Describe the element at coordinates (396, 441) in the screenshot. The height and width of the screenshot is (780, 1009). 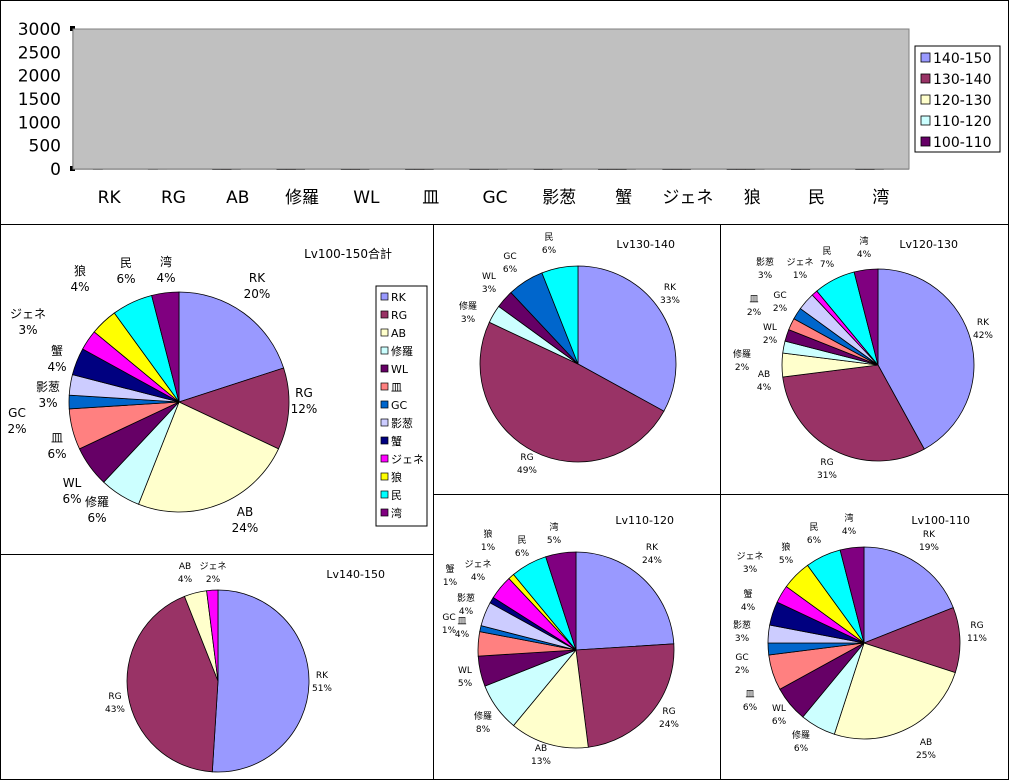
I see `legend-label: 蟹` at that location.